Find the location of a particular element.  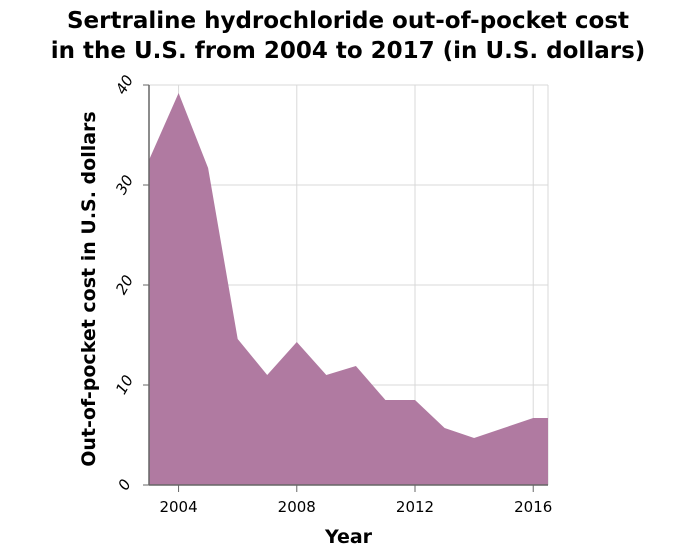

x-tick-label: 2012 is located at coordinates (415, 507).